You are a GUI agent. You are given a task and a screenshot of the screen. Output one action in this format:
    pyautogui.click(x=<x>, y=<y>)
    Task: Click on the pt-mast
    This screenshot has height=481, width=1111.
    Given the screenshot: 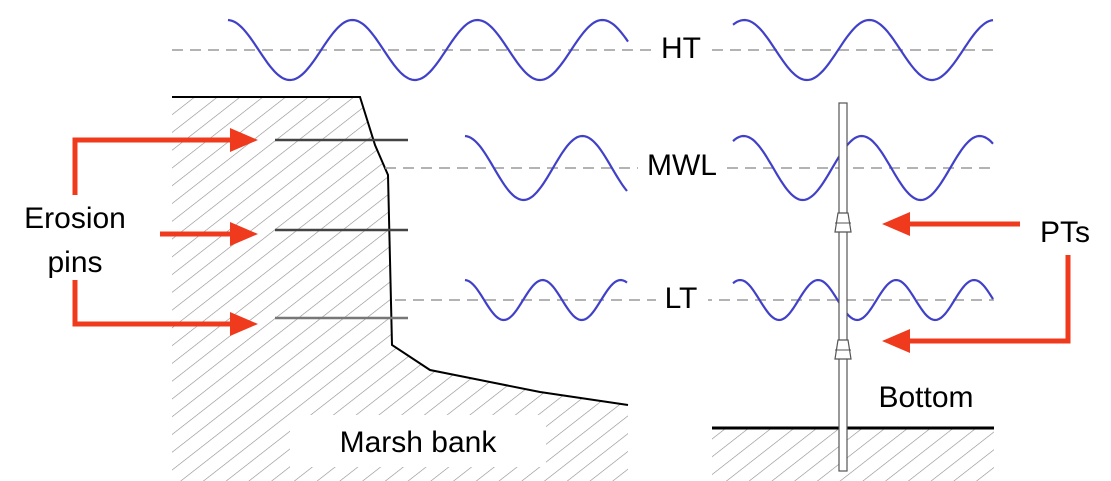 What is the action you would take?
    pyautogui.click(x=843, y=287)
    